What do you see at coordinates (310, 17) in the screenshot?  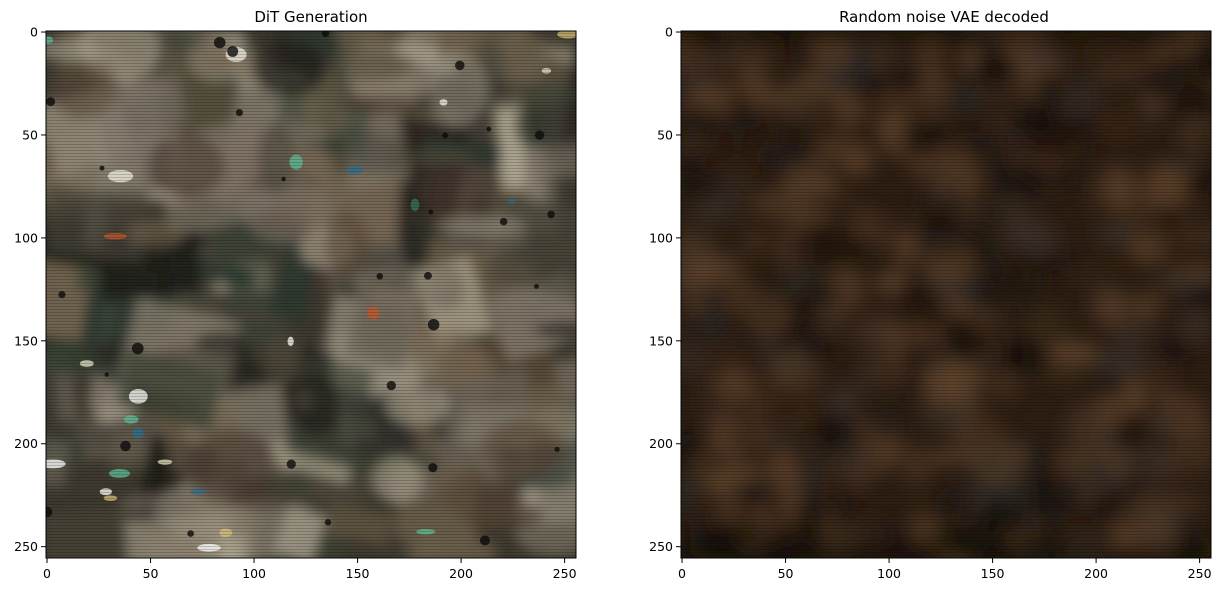 I see `panel-title: DiT Generation` at bounding box center [310, 17].